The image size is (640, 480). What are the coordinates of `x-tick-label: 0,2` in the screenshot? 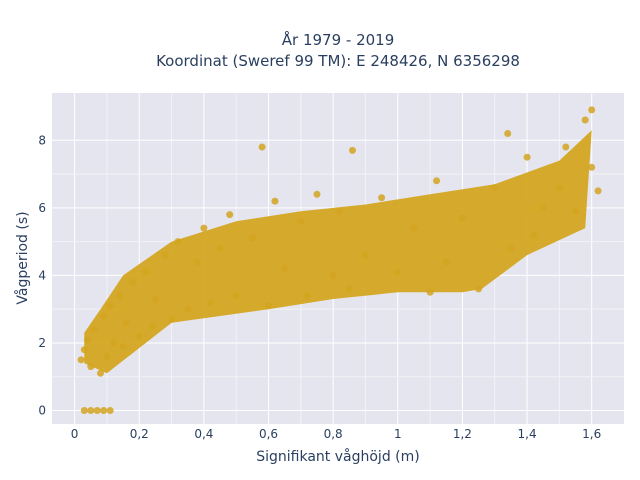 It's located at (139, 434).